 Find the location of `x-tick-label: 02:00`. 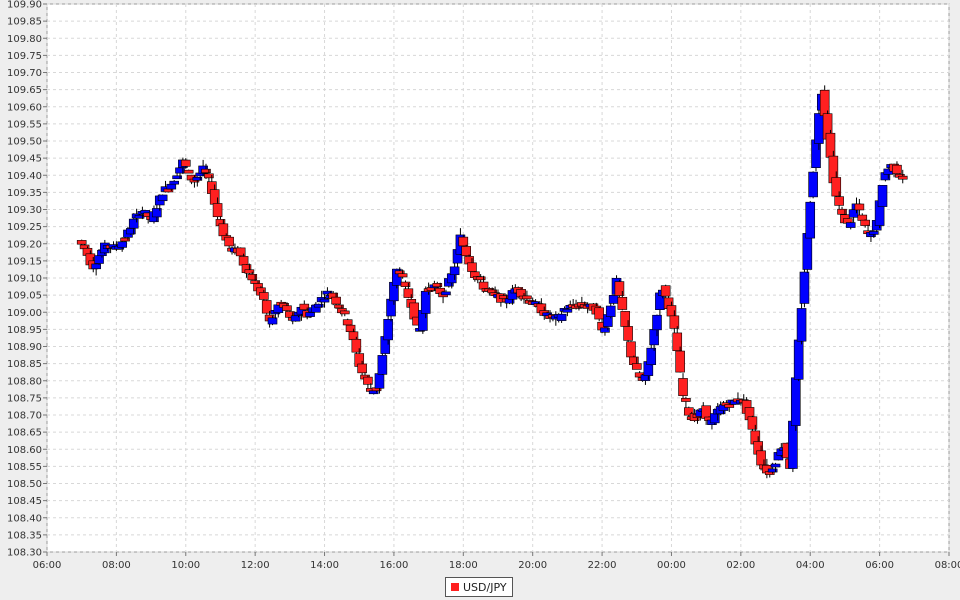

x-tick-label: 02:00 is located at coordinates (740, 565).